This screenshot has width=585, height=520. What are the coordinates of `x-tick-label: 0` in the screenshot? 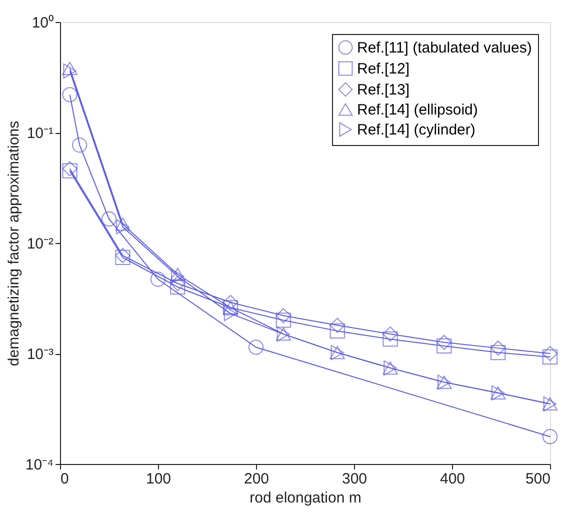 It's located at (64, 479).